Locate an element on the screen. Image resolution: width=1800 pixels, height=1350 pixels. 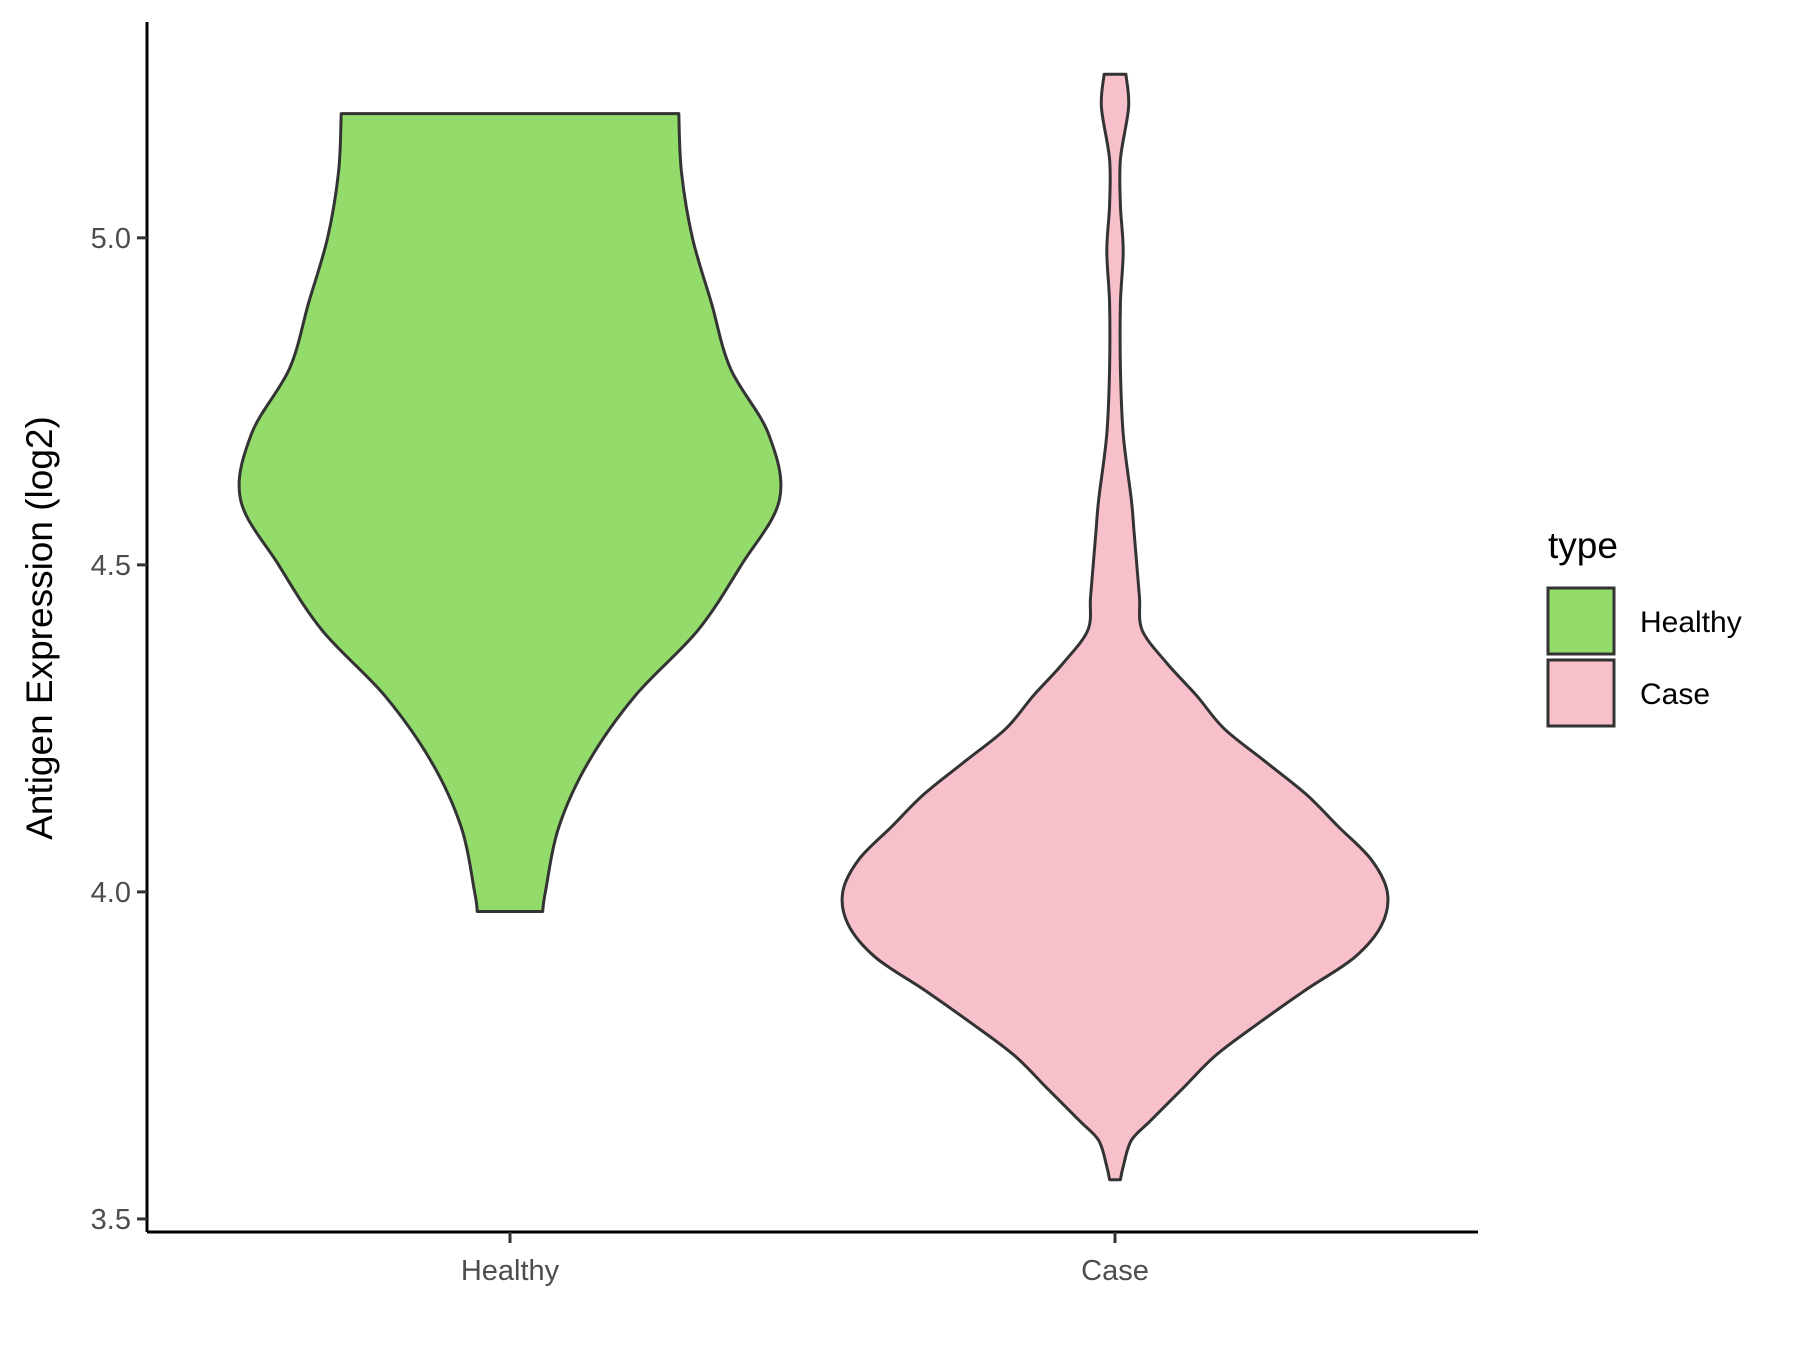
x-tick-label: Case is located at coordinates (1115, 1271).